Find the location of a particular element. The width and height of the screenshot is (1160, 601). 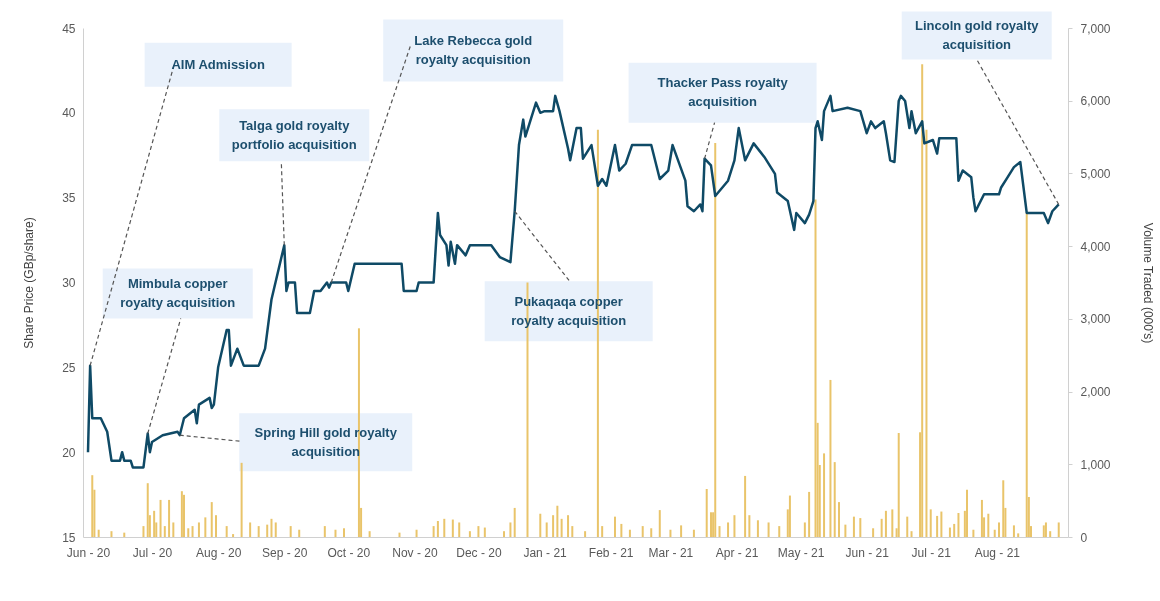

y-tick-label: 20 is located at coordinates (69, 452).